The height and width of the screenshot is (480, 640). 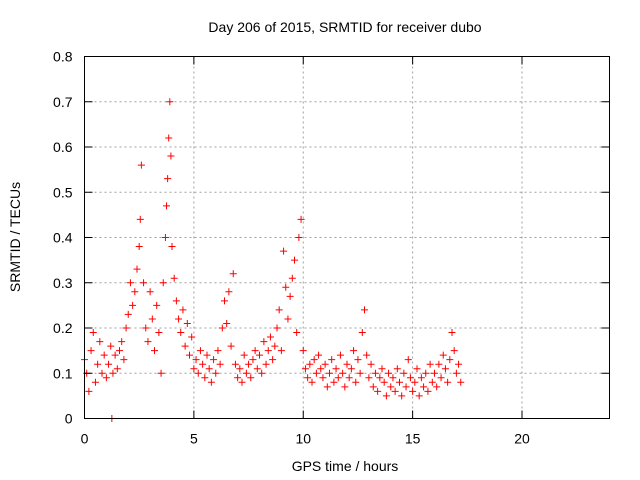 I want to click on y-tick-labels: 0 0.1 0.2 0.3 0.4 0.5 0.6 0.7 0.8, so click(x=63, y=238).